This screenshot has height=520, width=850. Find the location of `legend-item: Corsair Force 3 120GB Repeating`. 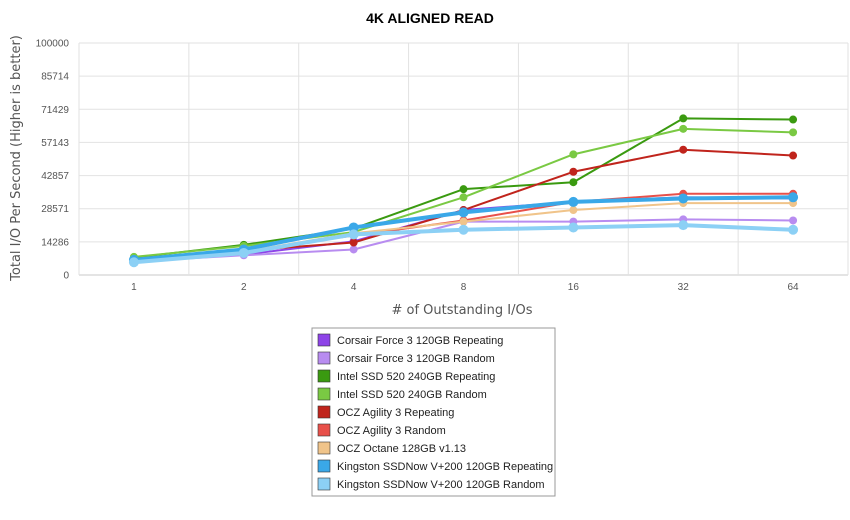

legend-item: Corsair Force 3 120GB Repeating is located at coordinates (410, 340).